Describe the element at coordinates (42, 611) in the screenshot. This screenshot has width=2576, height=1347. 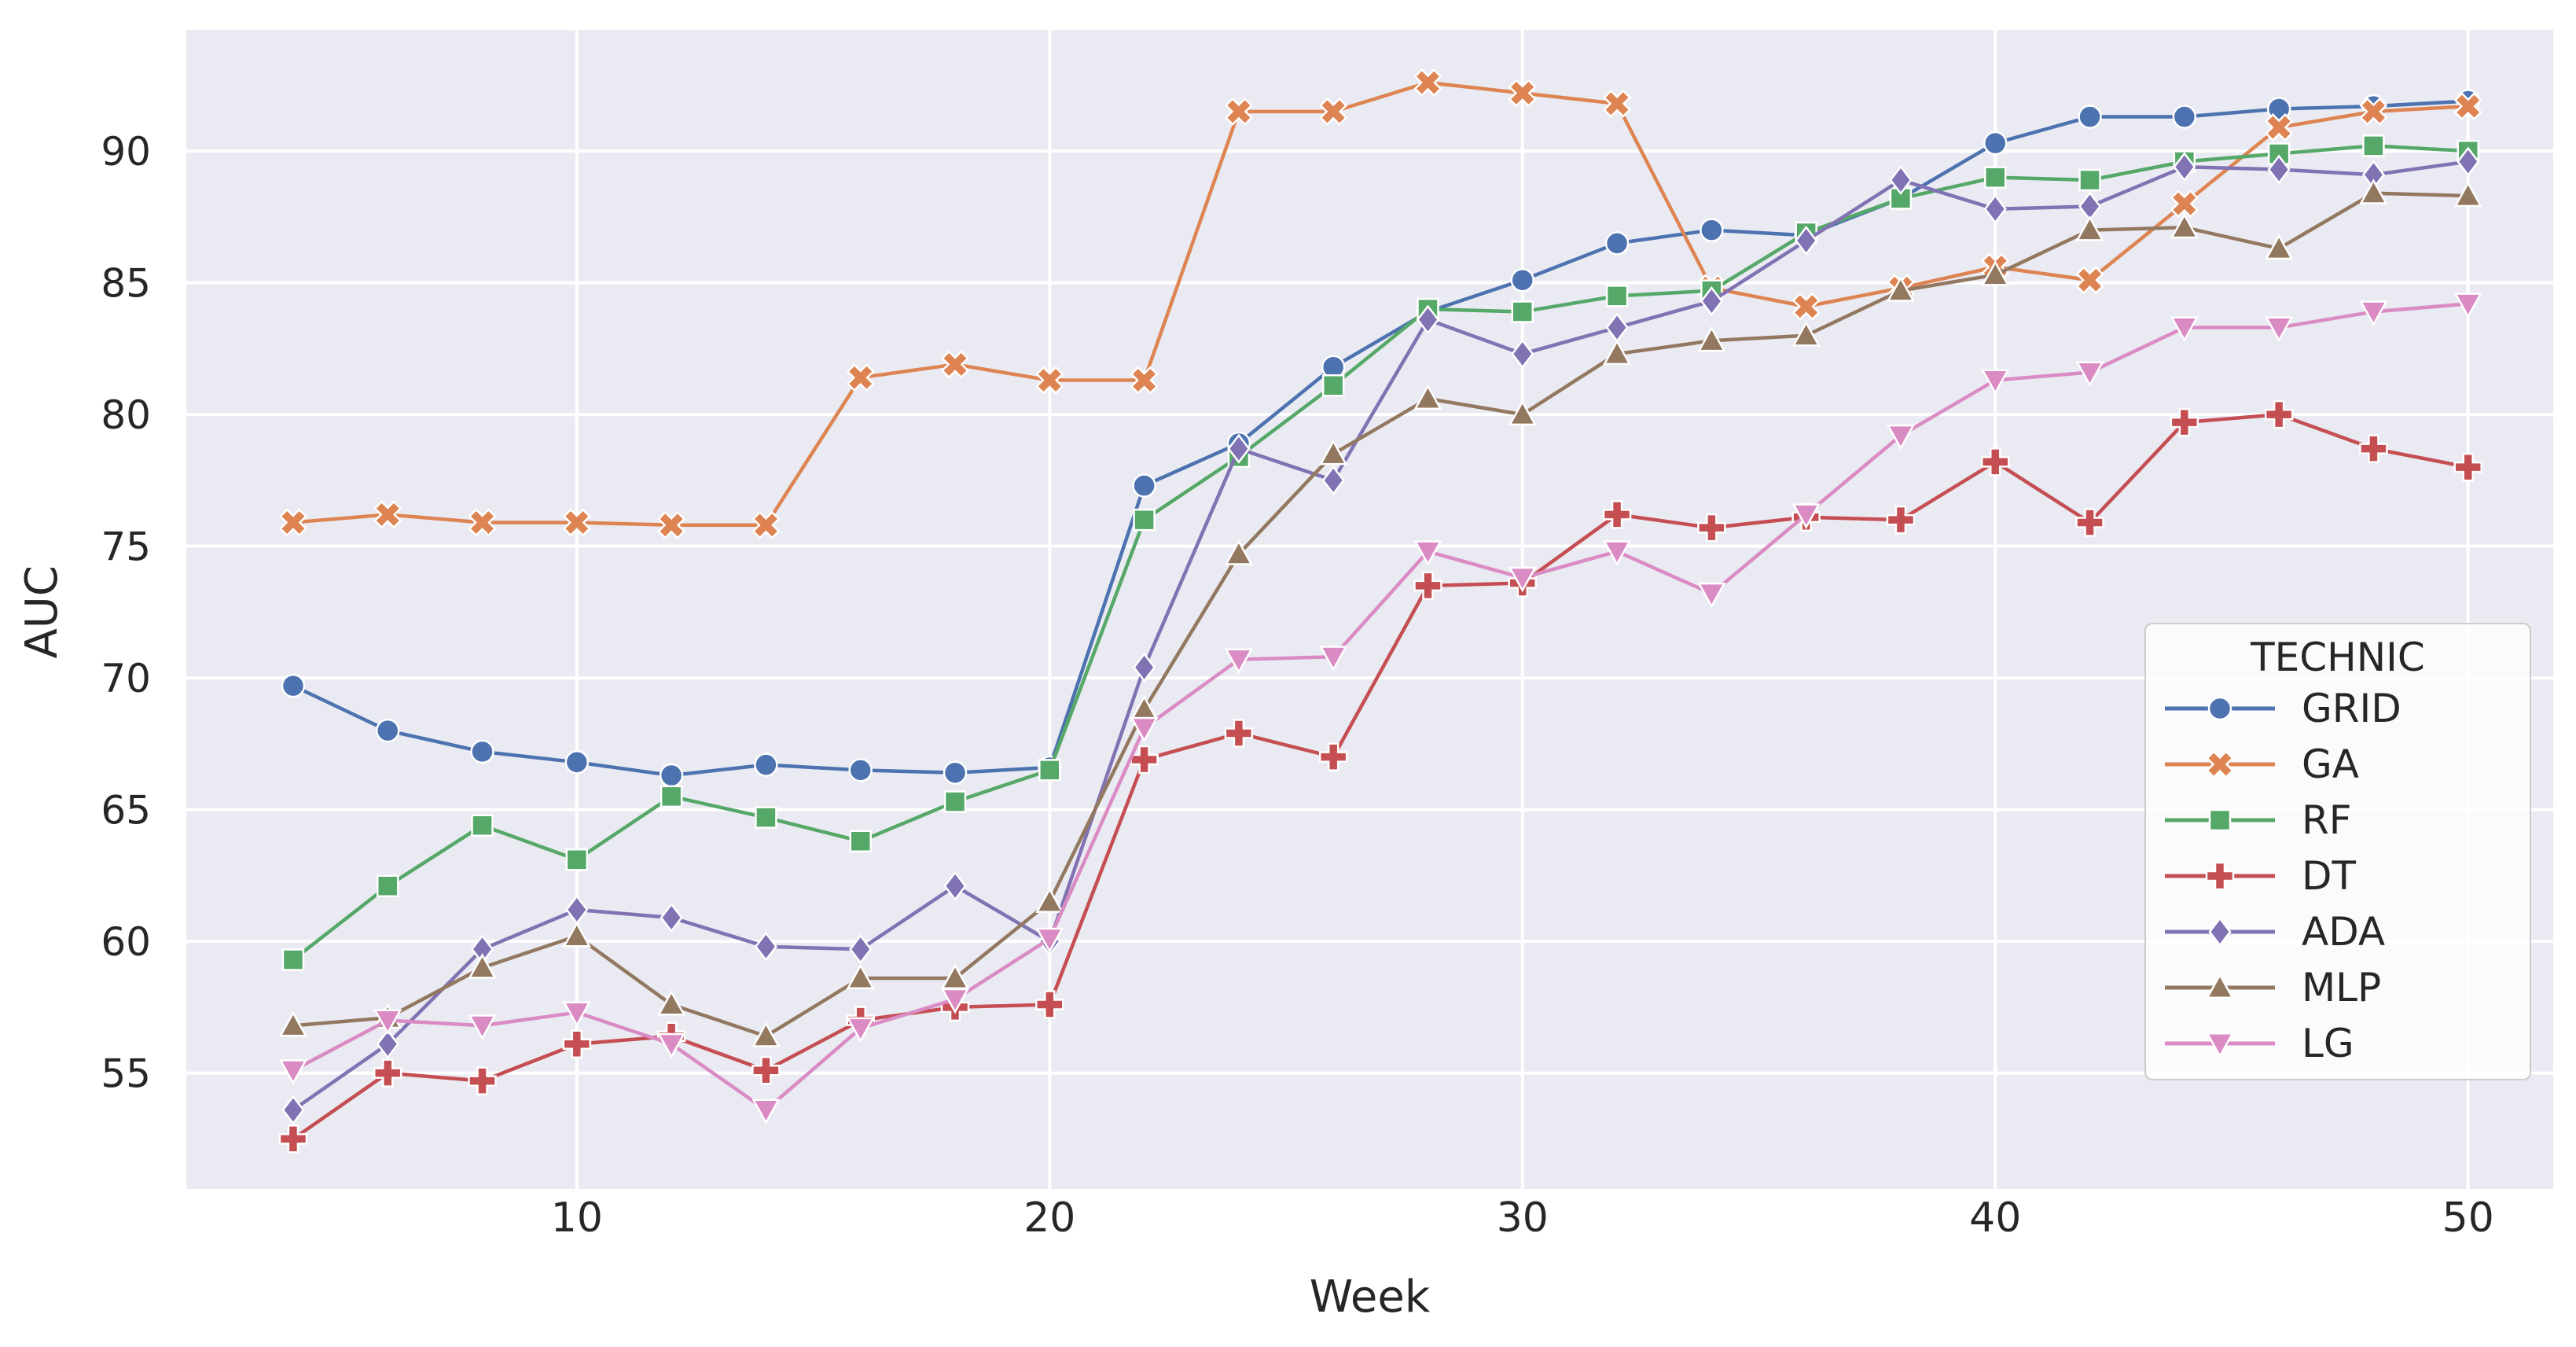
I see `y-axis-label: AUC` at that location.